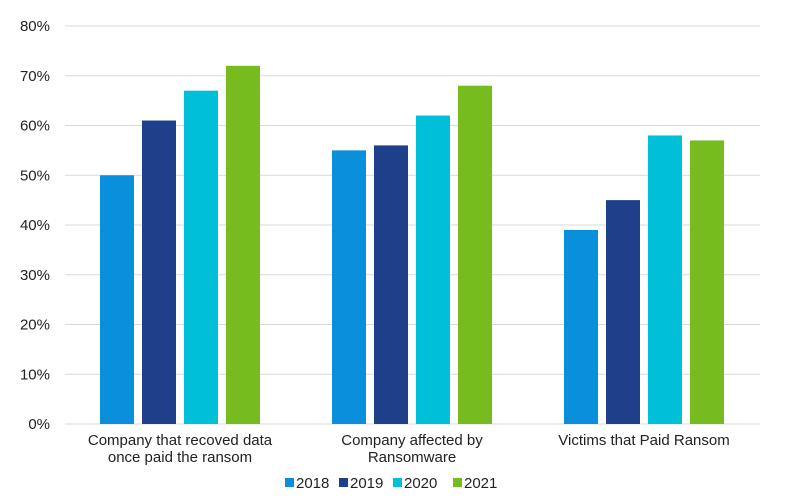  What do you see at coordinates (35, 26) in the screenshot?
I see `y-tick-label: 80%` at bounding box center [35, 26].